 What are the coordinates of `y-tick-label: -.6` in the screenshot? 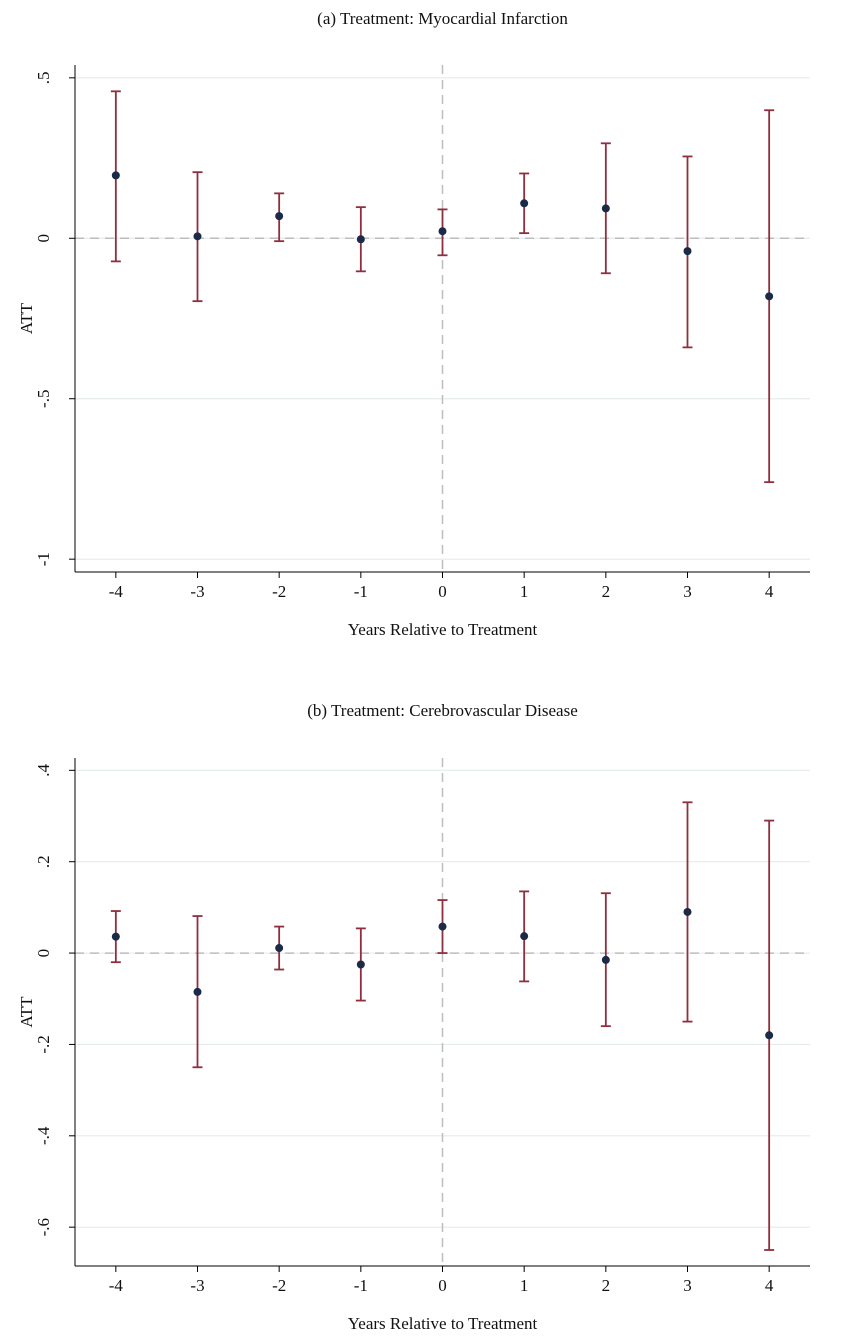 It's located at (43, 1227).